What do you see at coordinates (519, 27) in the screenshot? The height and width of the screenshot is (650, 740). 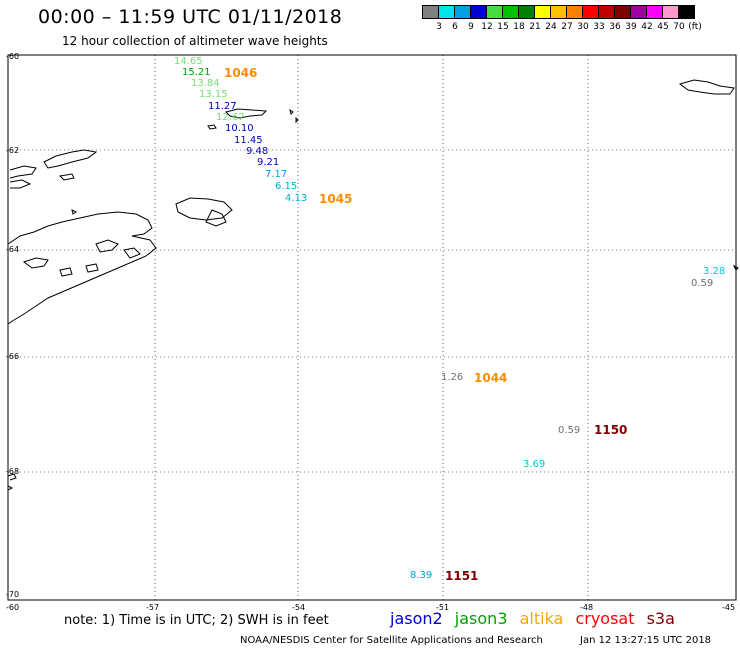 I see `color-scale-label: 18` at bounding box center [519, 27].